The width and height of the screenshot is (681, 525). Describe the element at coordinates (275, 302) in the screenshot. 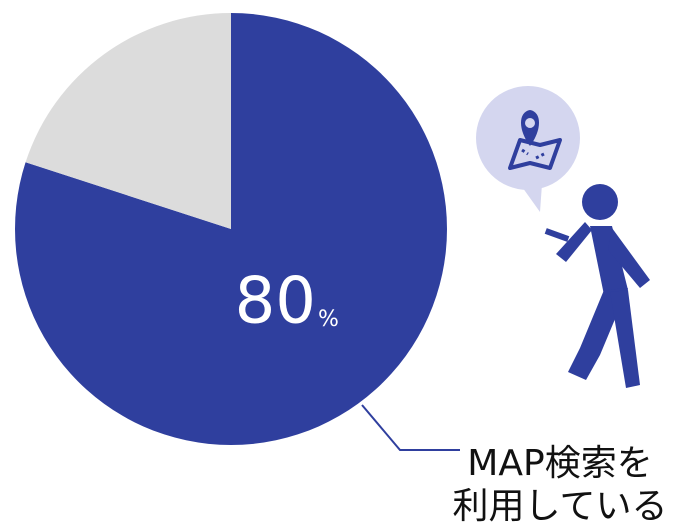

I see `value-label: 80` at that location.